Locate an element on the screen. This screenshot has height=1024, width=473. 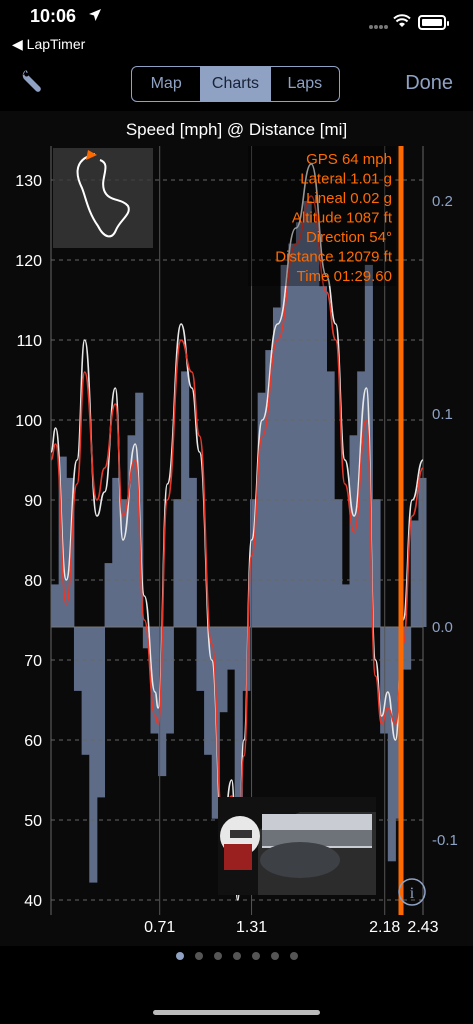
x-tick-label: 2.43 is located at coordinates (422, 927).